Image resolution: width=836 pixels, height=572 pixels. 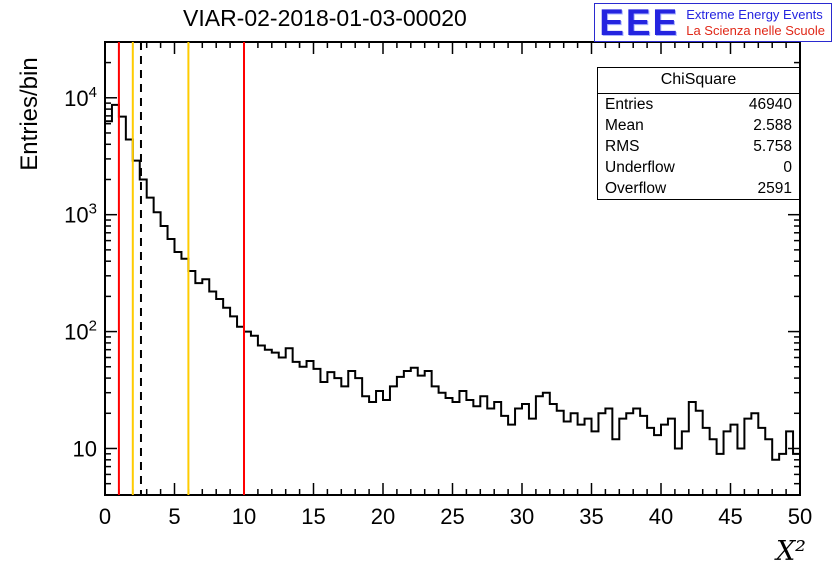 I want to click on x-tick-label: 15, so click(x=313, y=516).